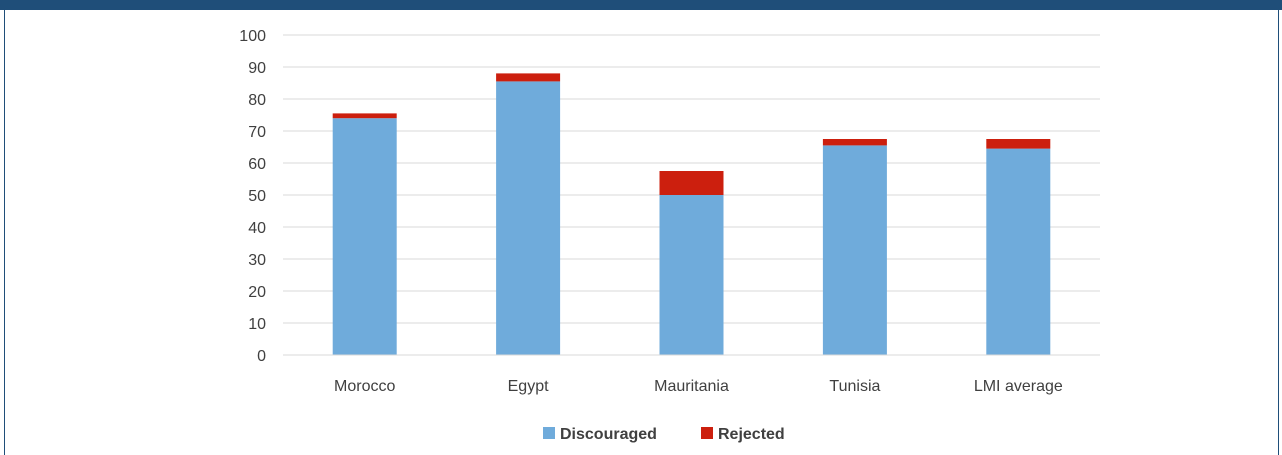 This screenshot has width=1282, height=455. I want to click on y-tick-label: 10, so click(257, 324).